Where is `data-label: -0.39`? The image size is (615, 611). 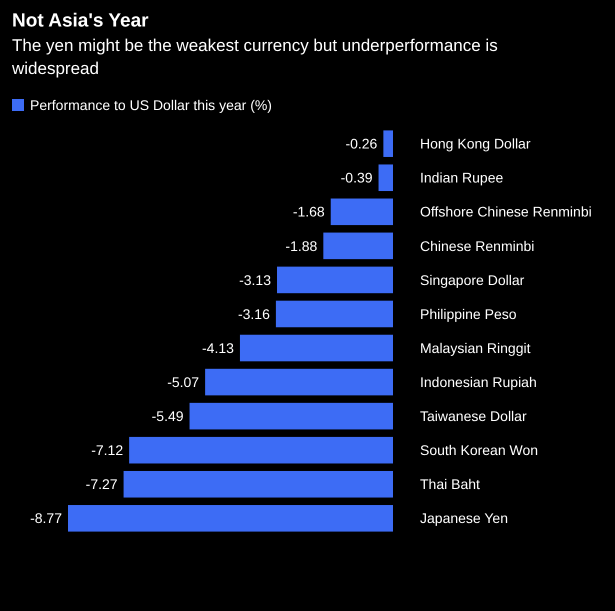 data-label: -0.39 is located at coordinates (356, 178).